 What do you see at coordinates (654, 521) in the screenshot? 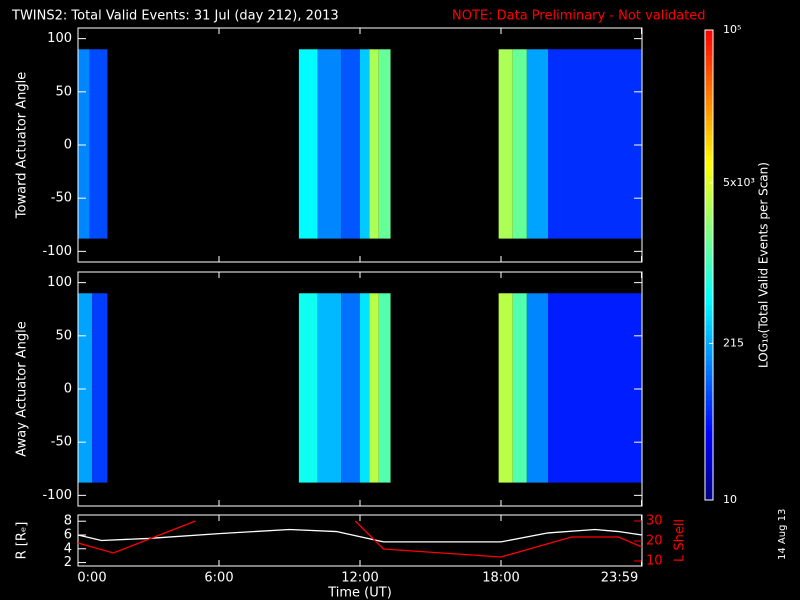
I see `y2-tick-label: 30` at bounding box center [654, 521].